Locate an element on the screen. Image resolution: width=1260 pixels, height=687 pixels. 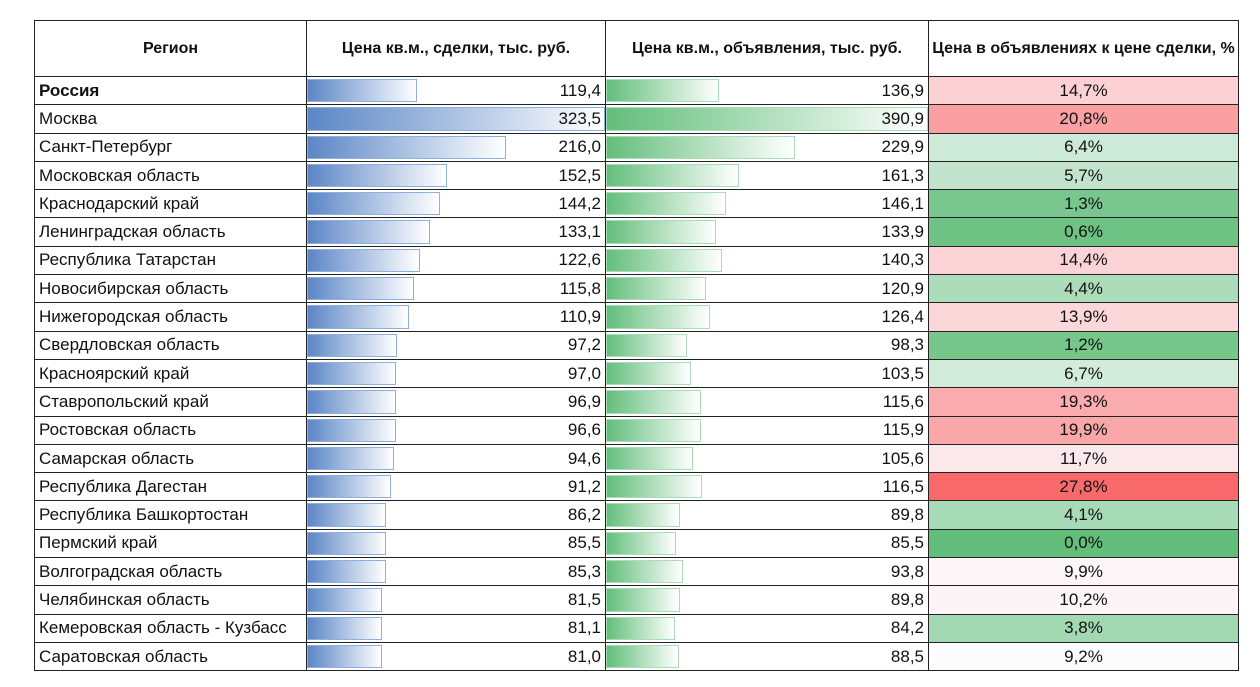
ratio-cell: 0,6% is located at coordinates (1083, 232).